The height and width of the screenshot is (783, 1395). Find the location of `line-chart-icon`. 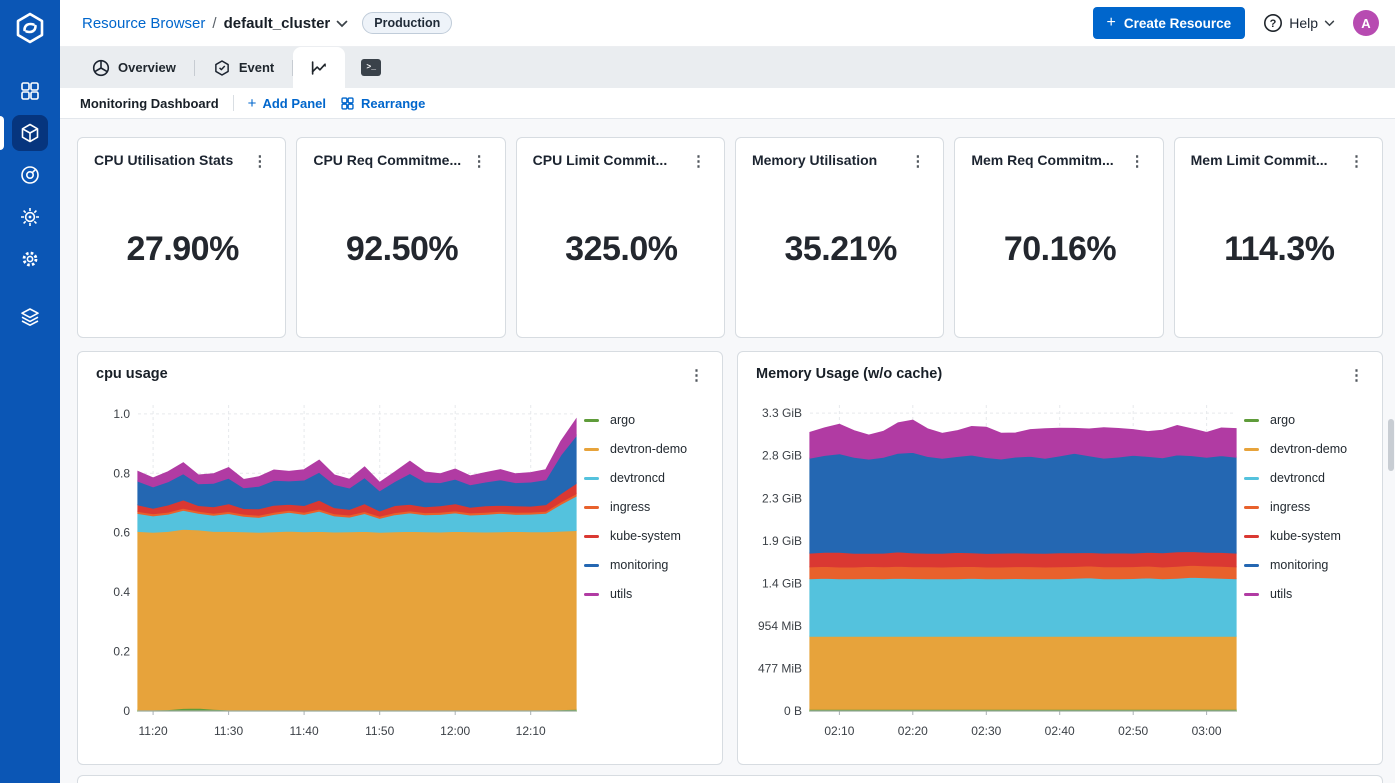

line-chart-icon is located at coordinates (319, 67).